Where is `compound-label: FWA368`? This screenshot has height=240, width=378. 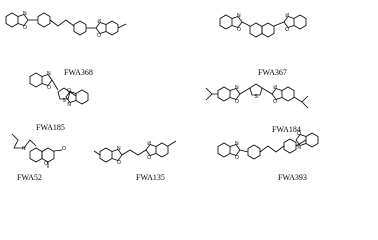
compound-label: FWA368 is located at coordinates (78, 72).